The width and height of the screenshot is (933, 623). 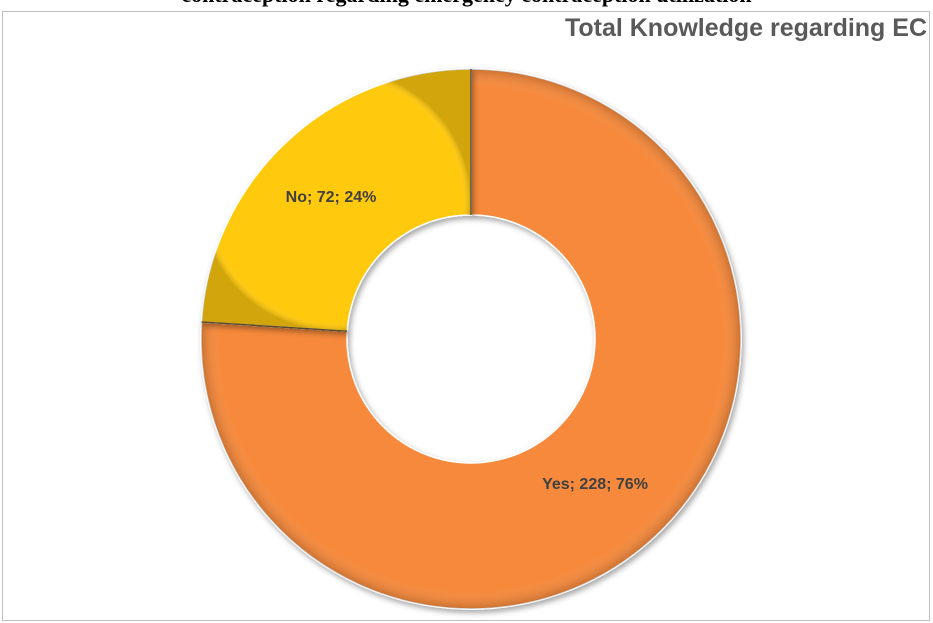 What do you see at coordinates (331, 197) in the screenshot?
I see `data-label-no: No; 72; 24%` at bounding box center [331, 197].